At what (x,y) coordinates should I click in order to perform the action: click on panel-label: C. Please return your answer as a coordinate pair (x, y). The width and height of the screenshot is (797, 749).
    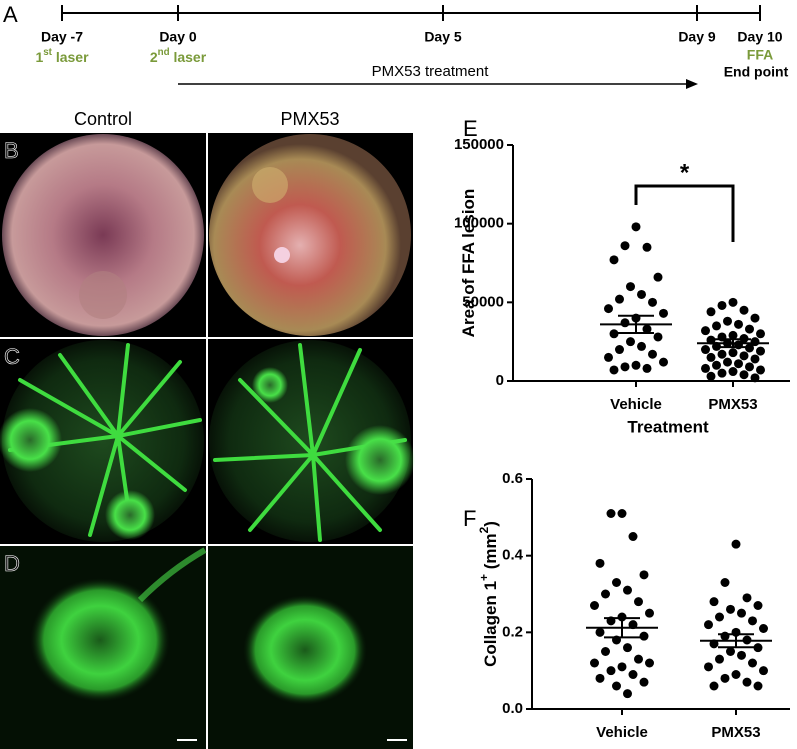
    Looking at the image, I should click on (12, 356).